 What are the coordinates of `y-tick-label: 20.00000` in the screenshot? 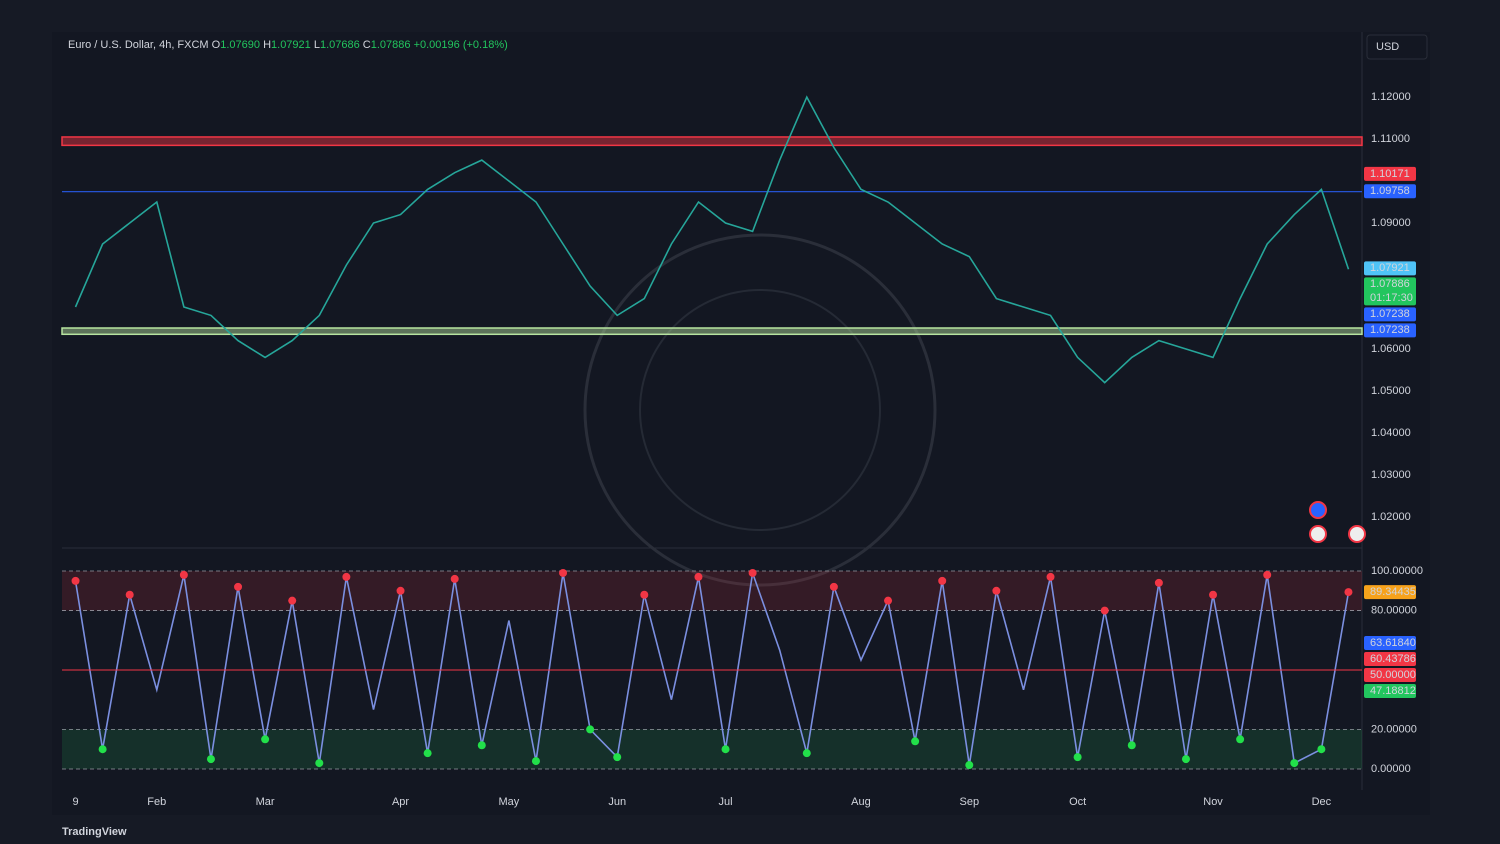 It's located at (1394, 729).